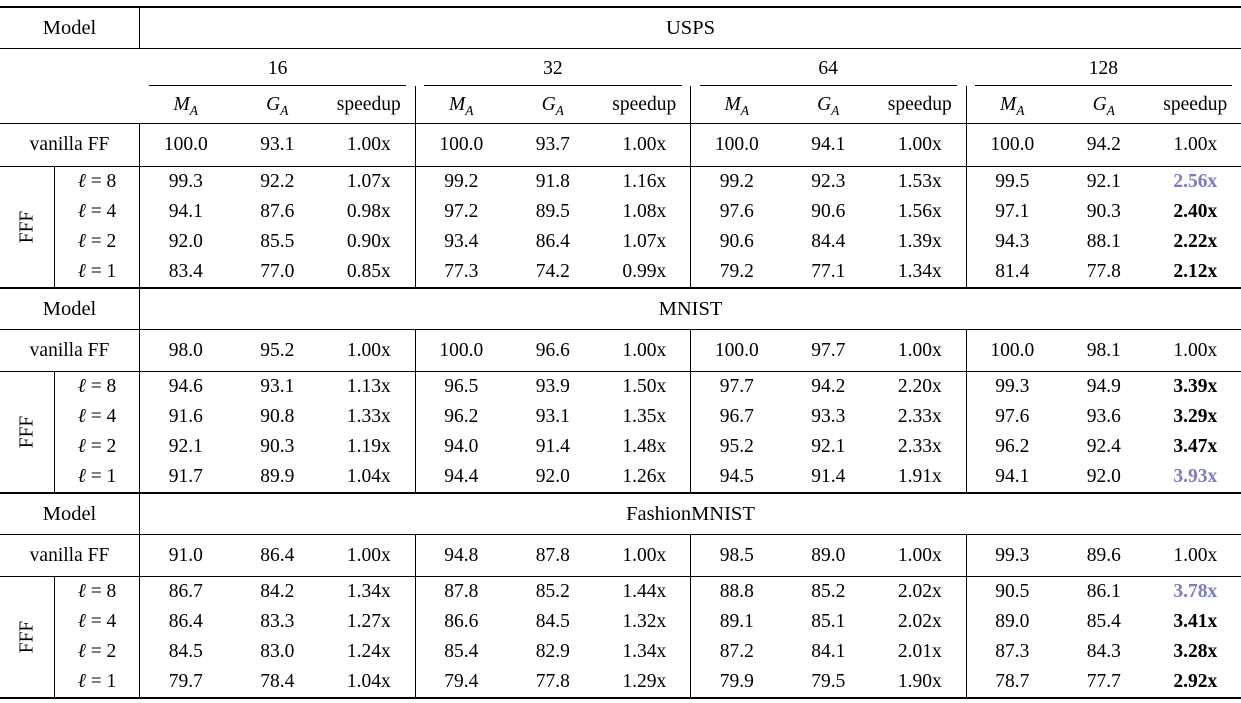 This screenshot has width=1241, height=703. Describe the element at coordinates (101, 591) in the screenshot. I see `ell-value: = 8` at that location.